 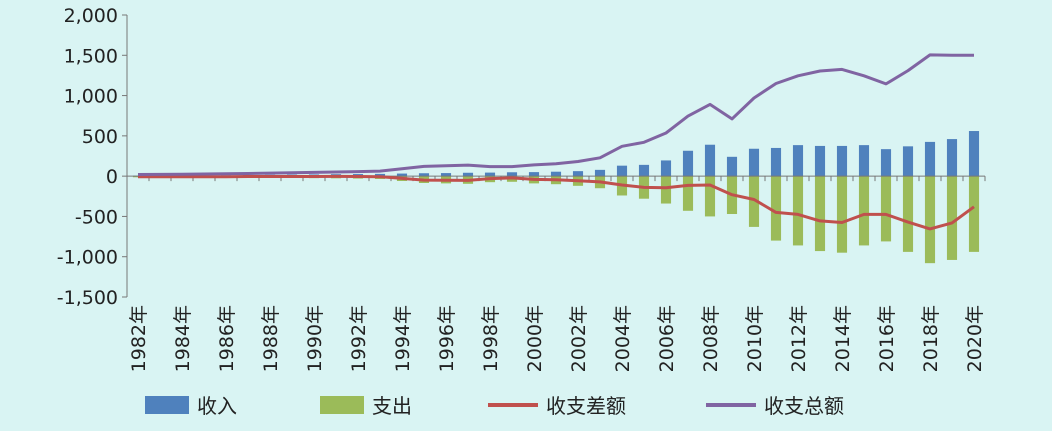 What do you see at coordinates (227, 338) in the screenshot?
I see `x-tick-label: 1986年` at bounding box center [227, 338].